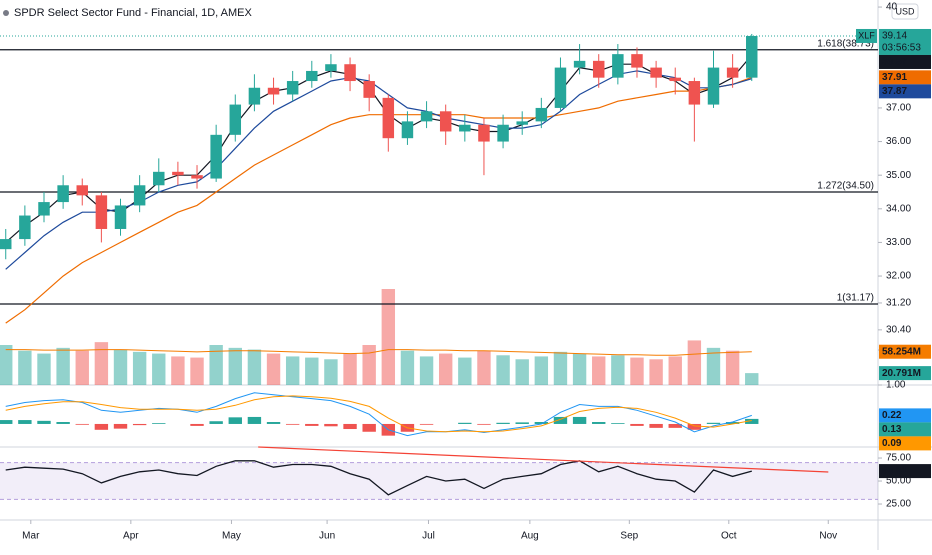 The width and height of the screenshot is (932, 555). What do you see at coordinates (898, 141) in the screenshot?
I see `y-tick-label: 36.00` at bounding box center [898, 141].